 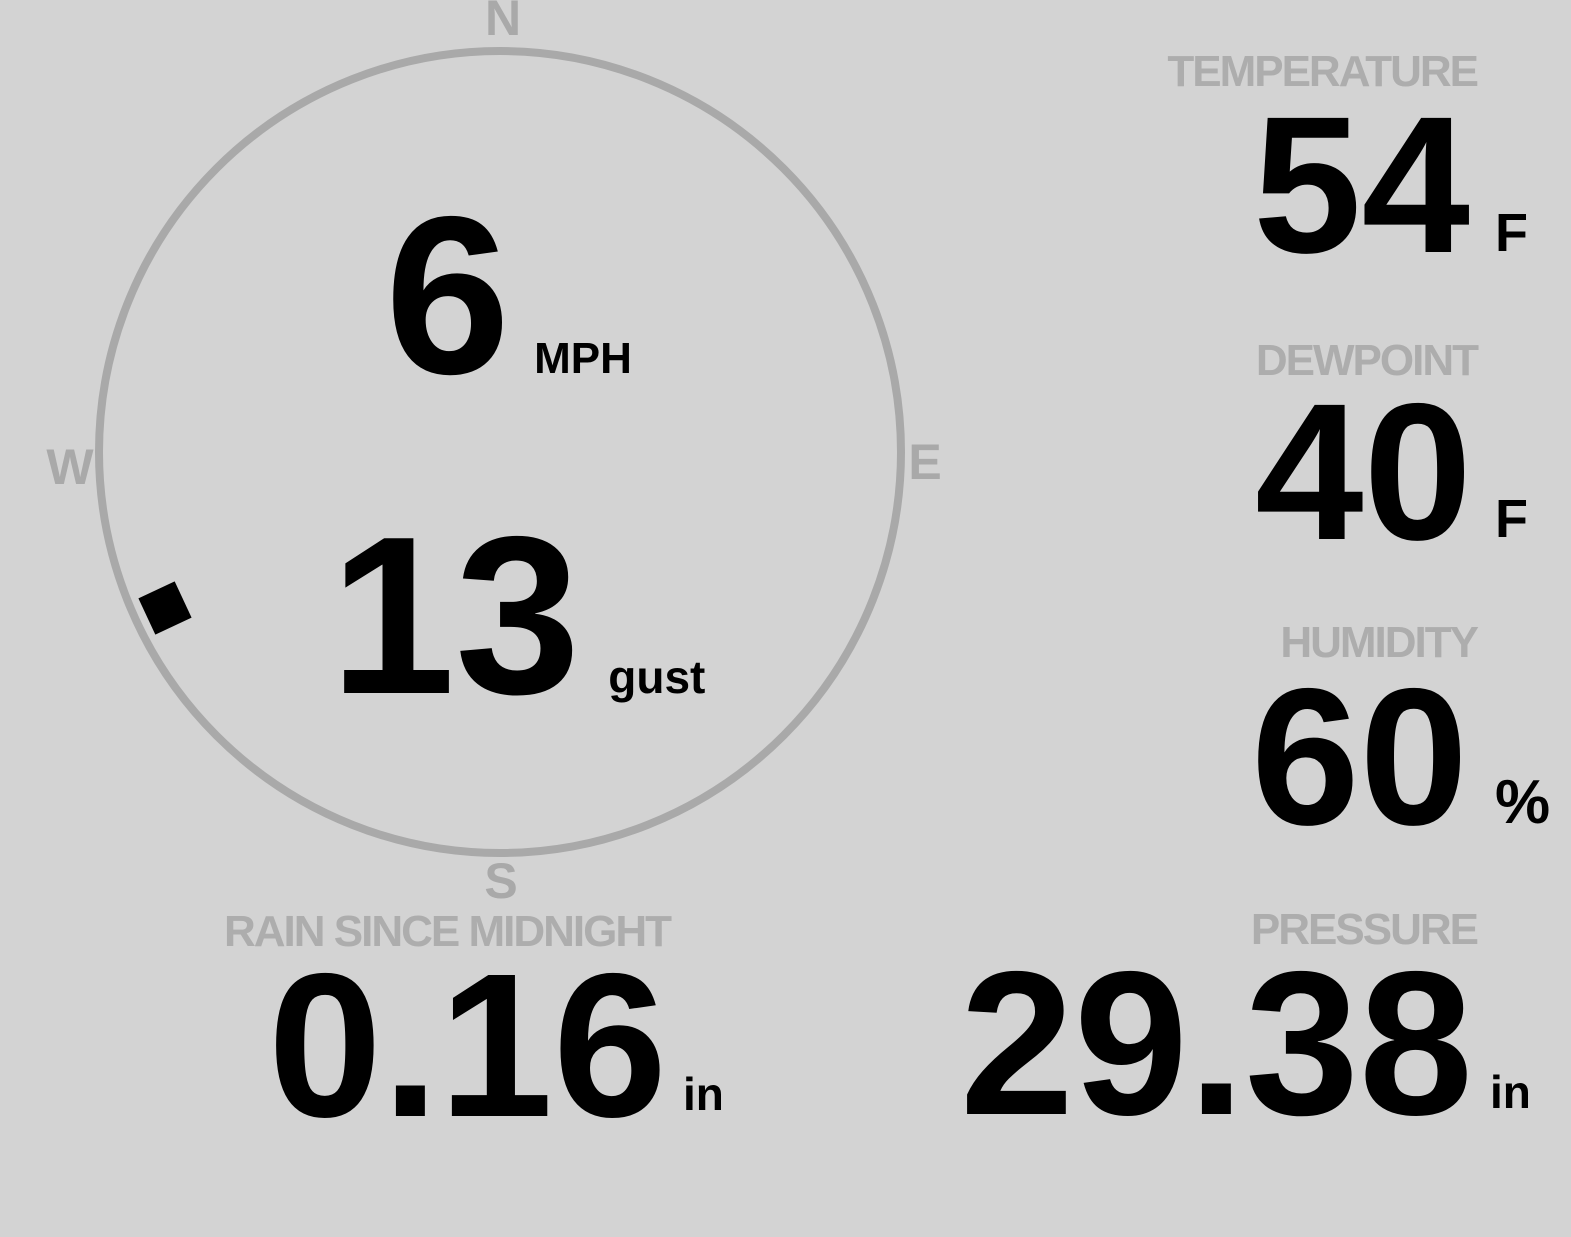 What do you see at coordinates (70, 467) in the screenshot?
I see `compass-west-label: W` at bounding box center [70, 467].